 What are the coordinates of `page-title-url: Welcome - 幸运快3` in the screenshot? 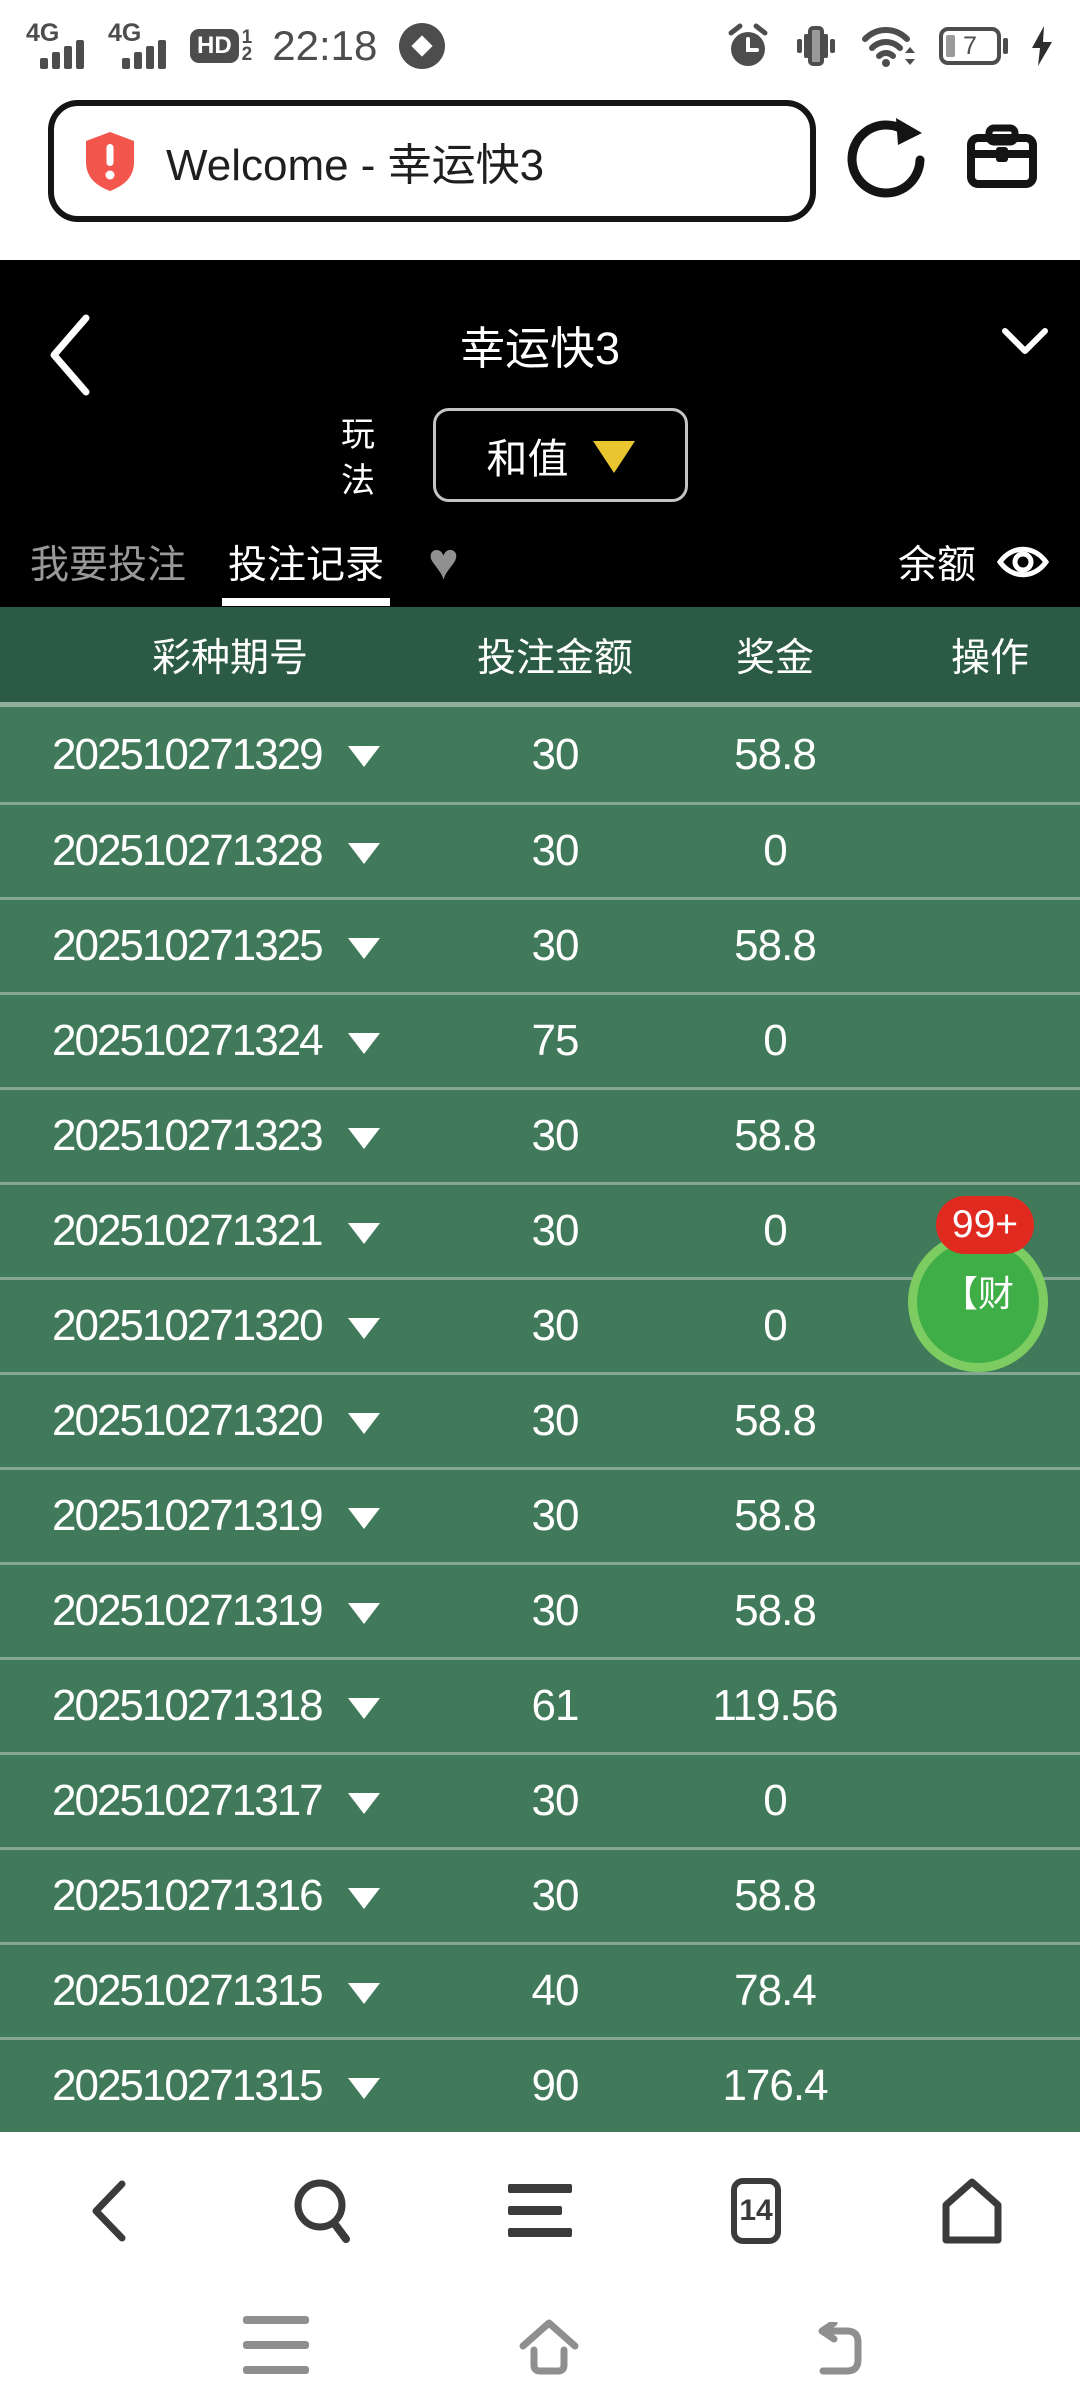 It's located at (355, 165).